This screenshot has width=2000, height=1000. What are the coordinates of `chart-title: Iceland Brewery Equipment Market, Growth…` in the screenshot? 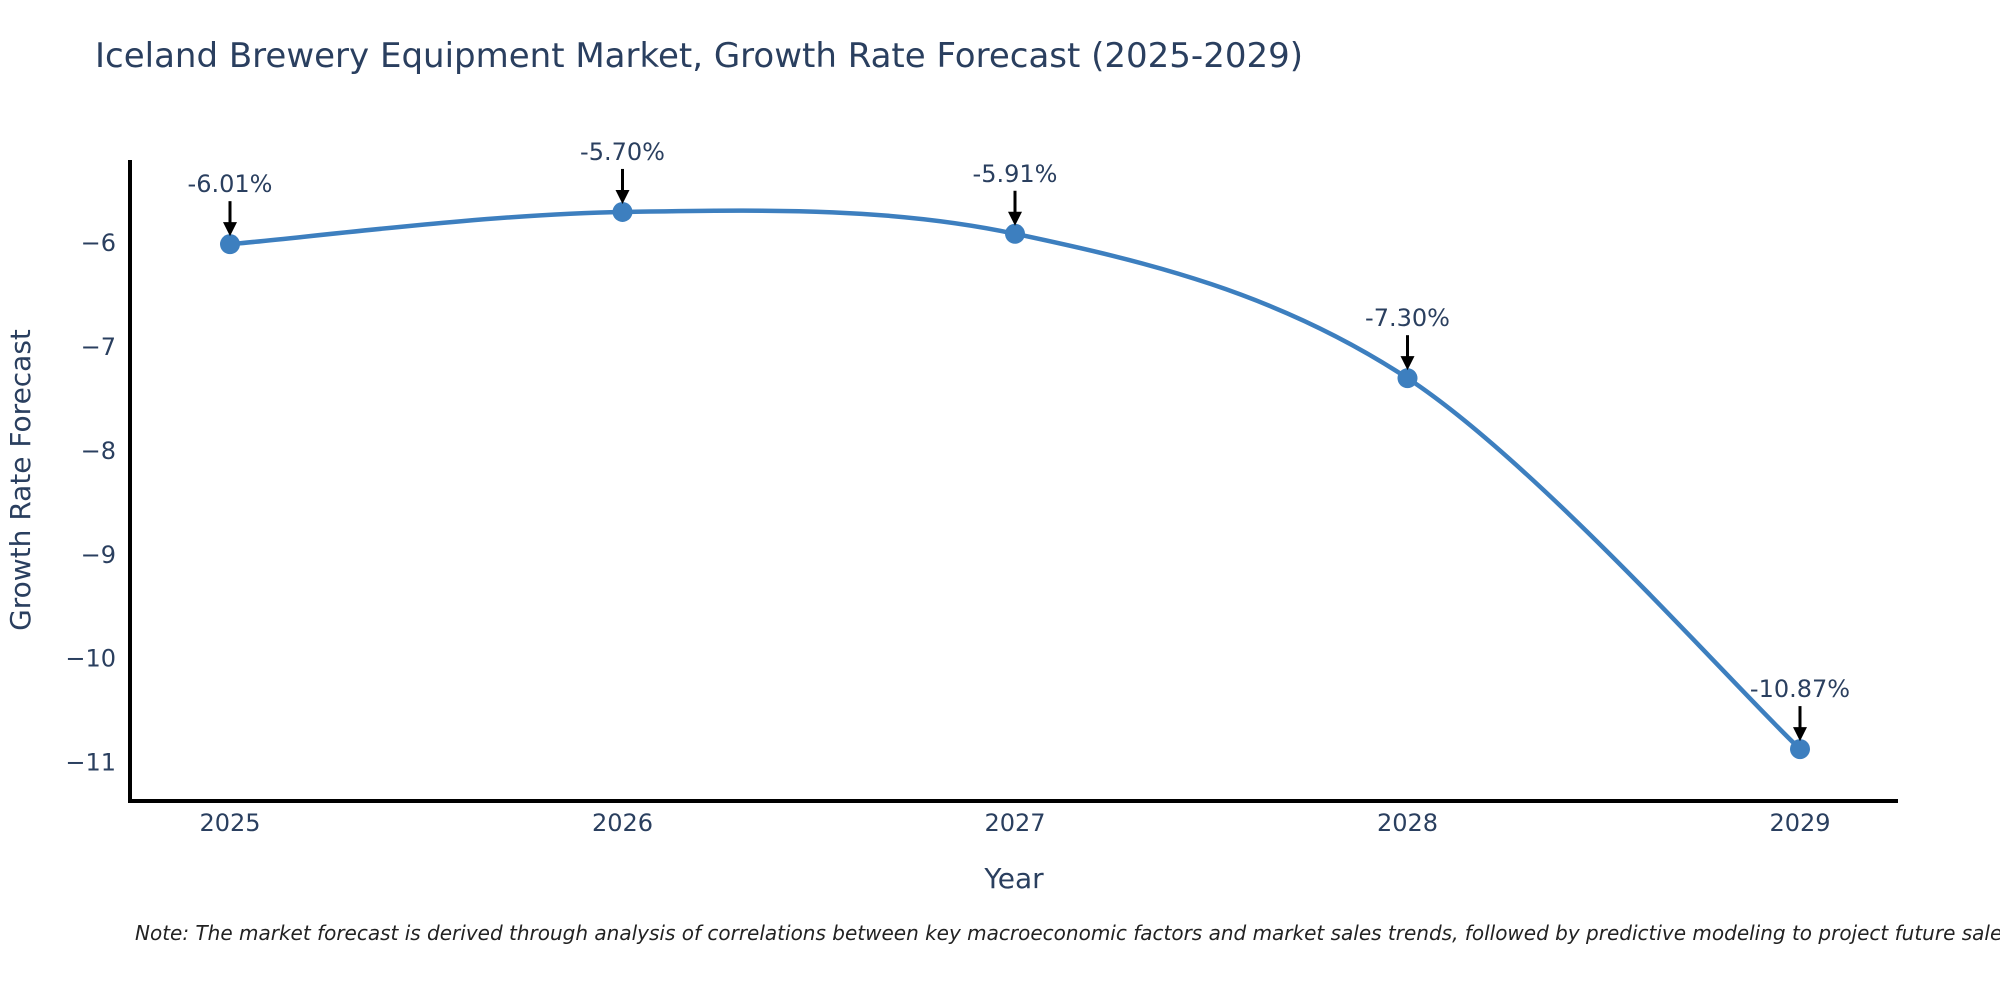 It's located at (699, 56).